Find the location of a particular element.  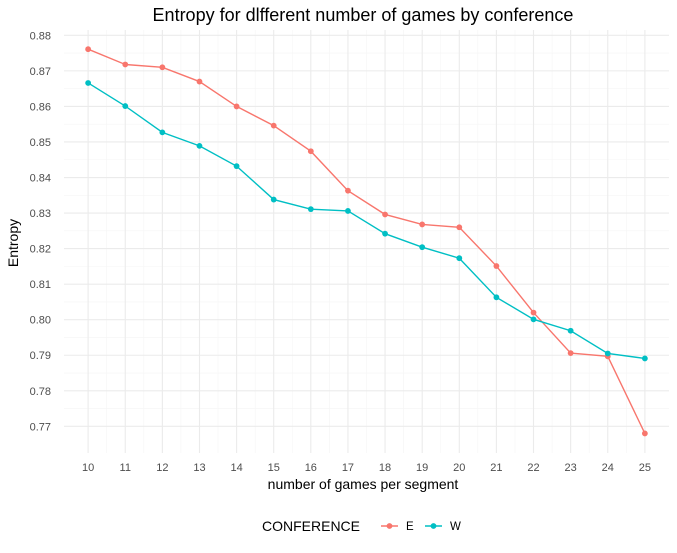

y-tick-label: 0.80 is located at coordinates (40, 321).